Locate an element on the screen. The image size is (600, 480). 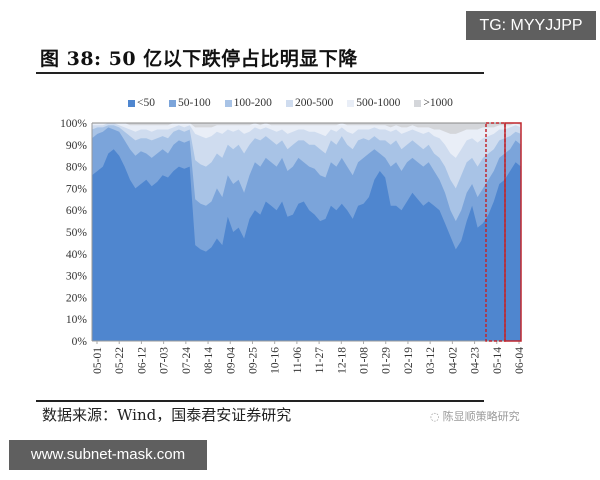
y-tick-label: 20% is located at coordinates (77, 298).